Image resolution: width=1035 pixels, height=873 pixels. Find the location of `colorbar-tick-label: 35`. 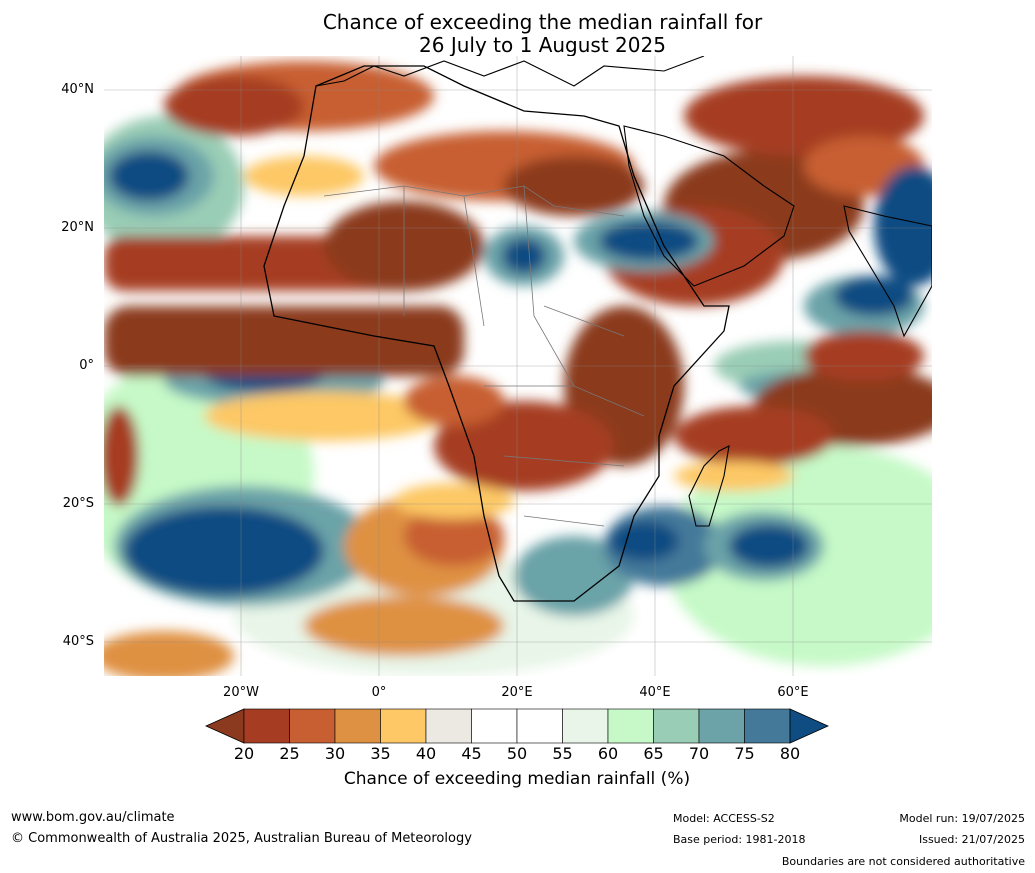

colorbar-tick-label: 35 is located at coordinates (380, 753).